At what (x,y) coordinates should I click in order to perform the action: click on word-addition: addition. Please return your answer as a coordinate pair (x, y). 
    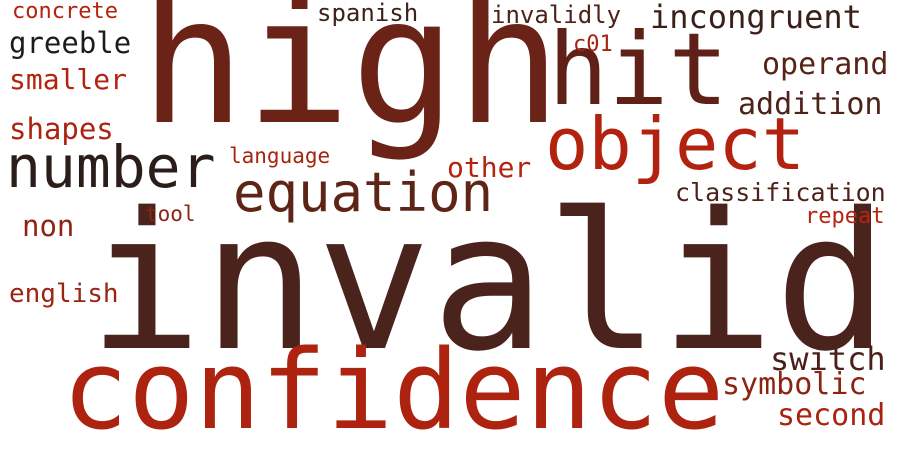
    Looking at the image, I should click on (810, 104).